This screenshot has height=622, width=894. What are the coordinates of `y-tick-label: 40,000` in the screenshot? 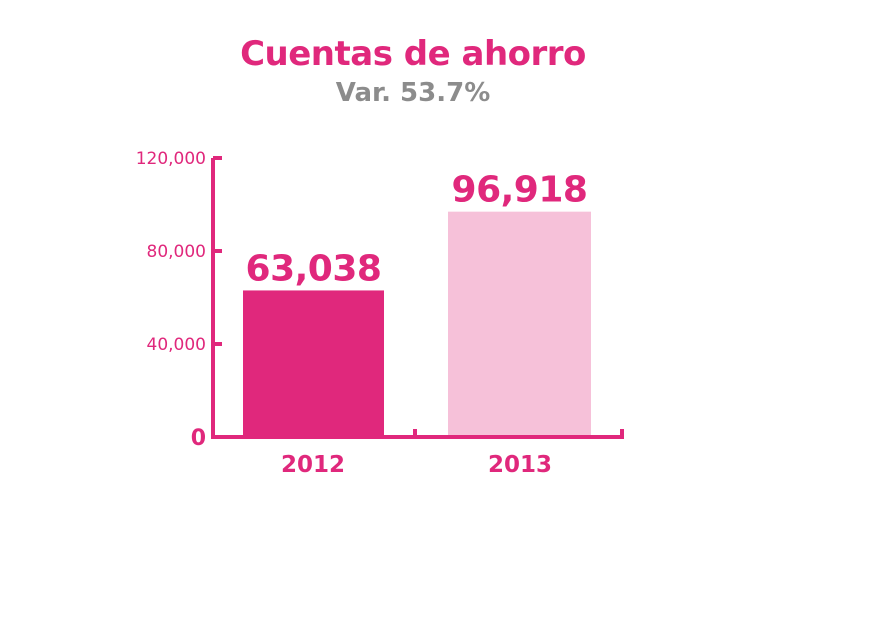 It's located at (176, 345).